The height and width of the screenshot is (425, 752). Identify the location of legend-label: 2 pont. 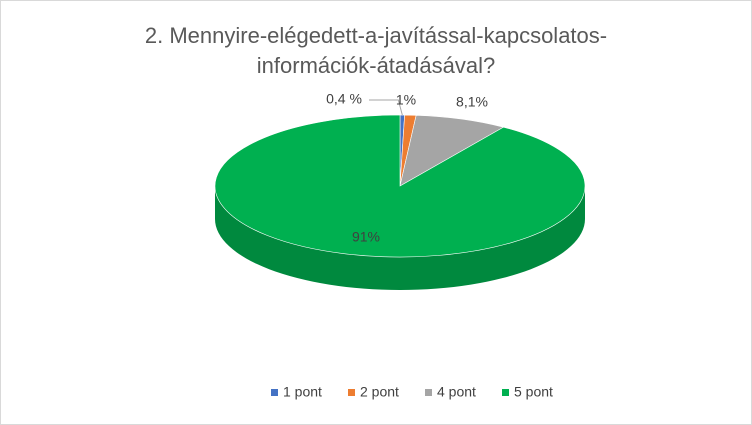
(379, 392).